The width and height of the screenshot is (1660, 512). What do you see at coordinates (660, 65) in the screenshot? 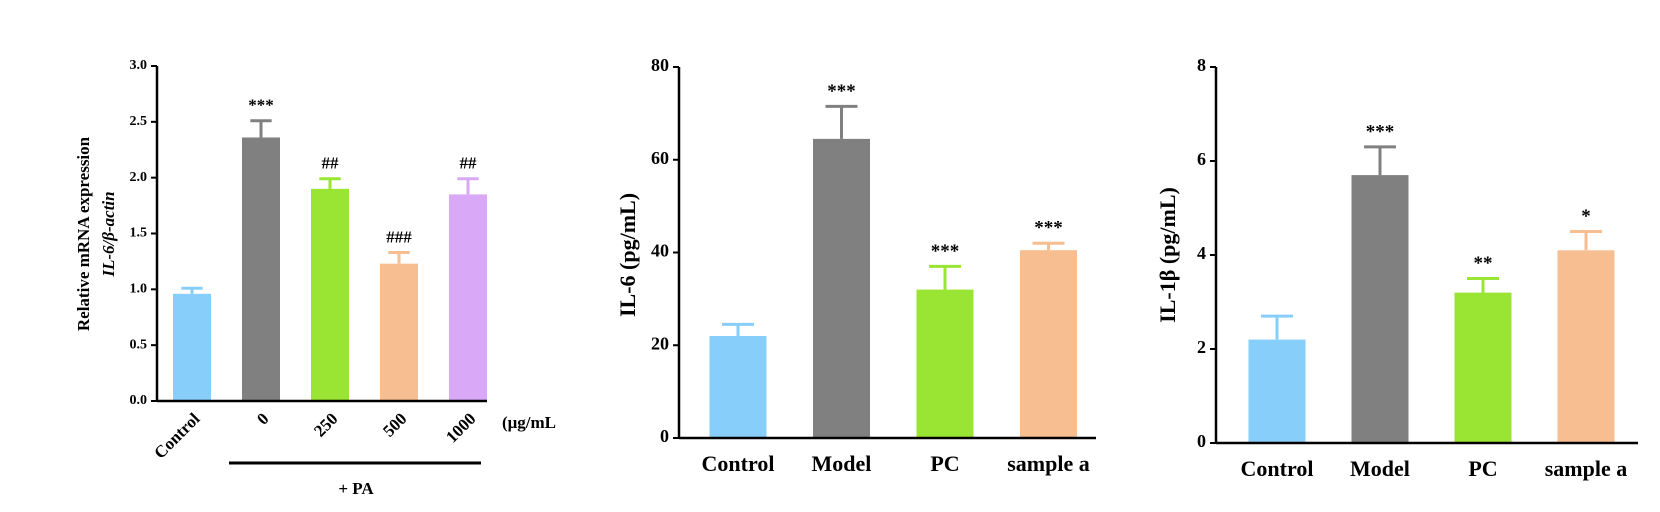
I see `y-tick-label: 80` at bounding box center [660, 65].